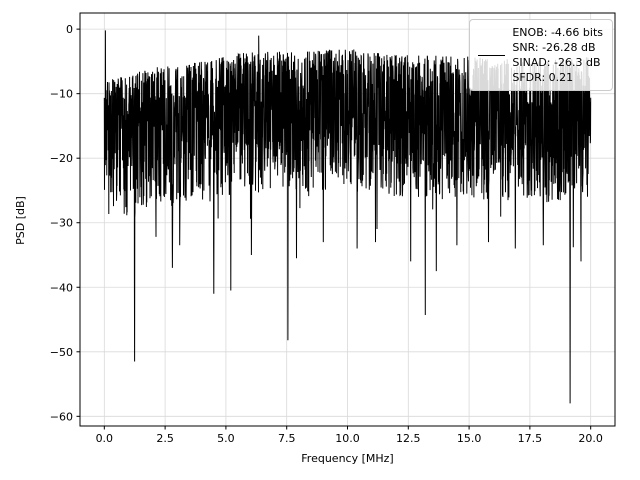  I want to click on x-axis-ticks: 0.0 2.5 5.0 7.5 10.0 12.5 15.0 17.5 20.0, so click(349, 435).